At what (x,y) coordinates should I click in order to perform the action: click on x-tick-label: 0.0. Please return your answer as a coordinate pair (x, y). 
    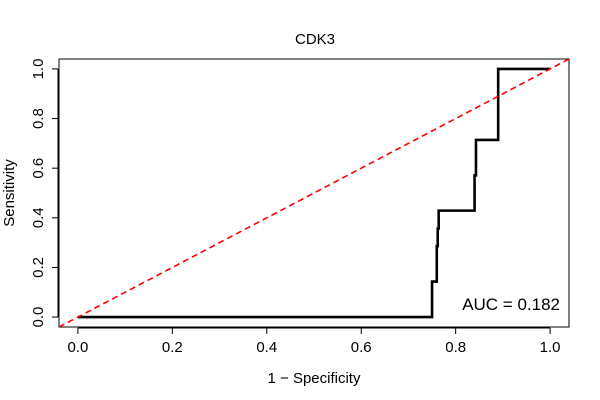
    Looking at the image, I should click on (77, 347).